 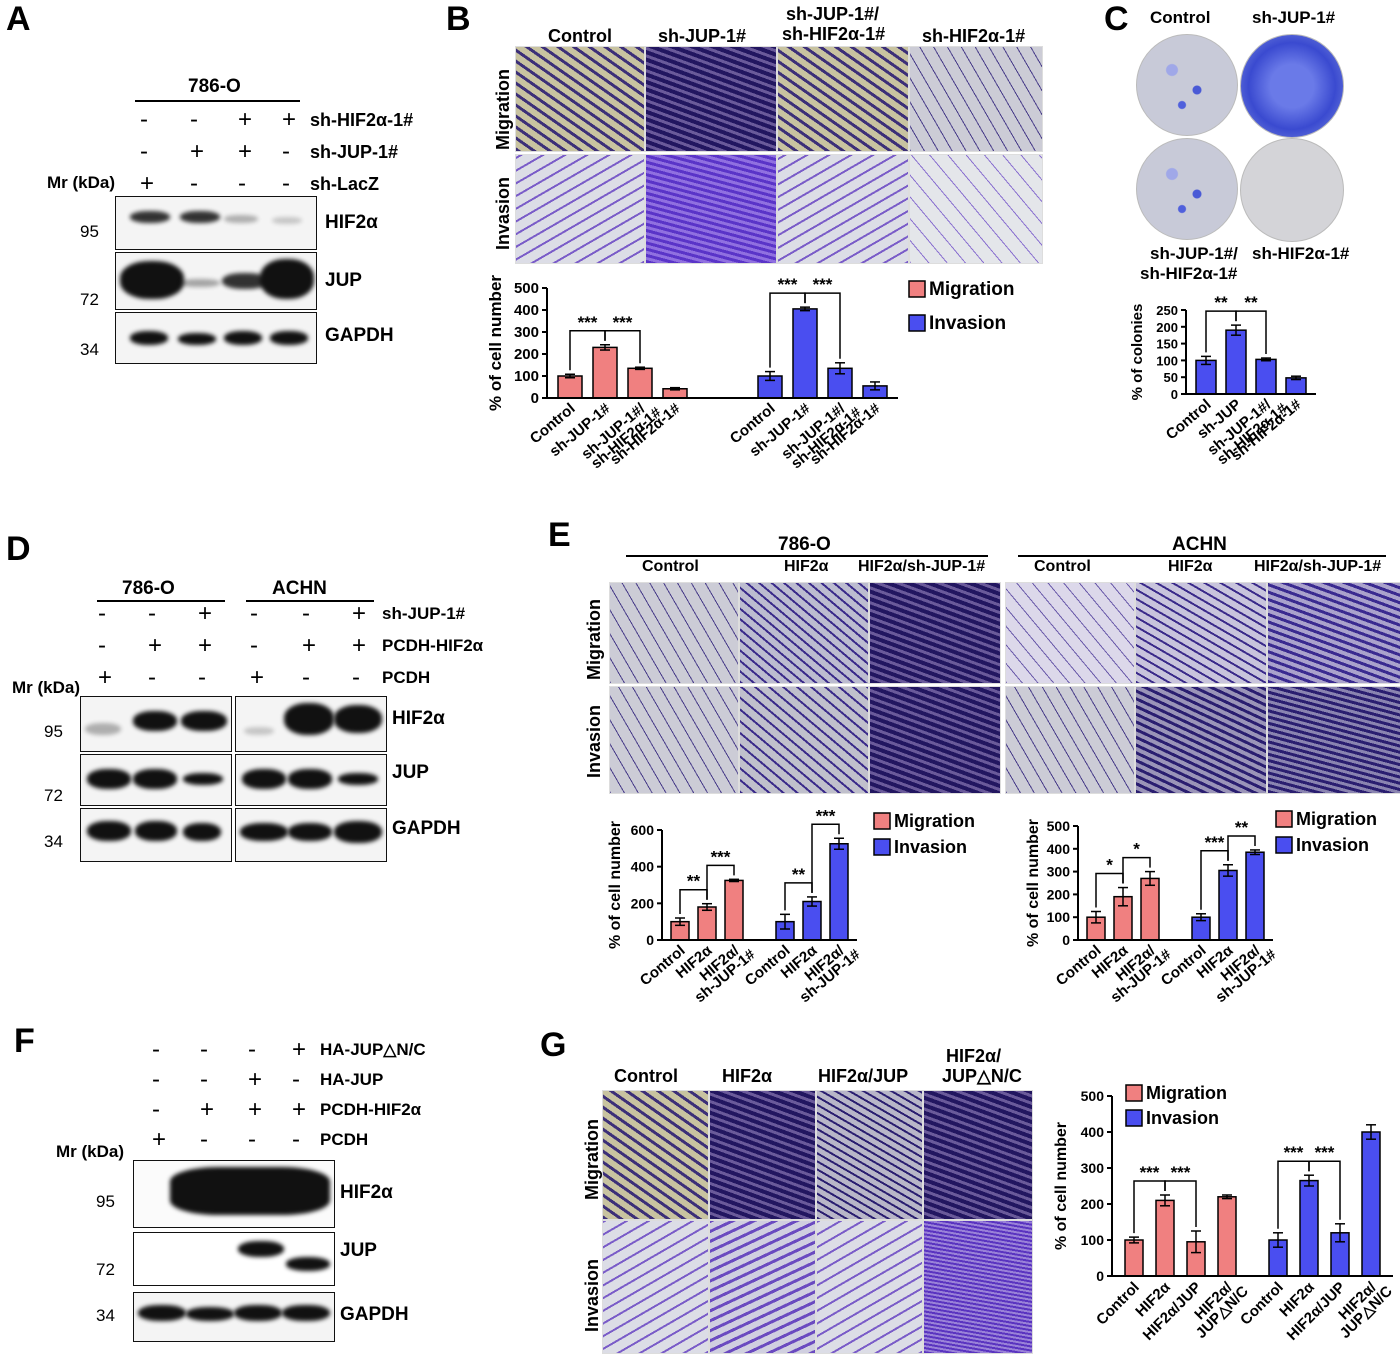 What do you see at coordinates (1116, 19) in the screenshot?
I see `panel-letter-c: C` at bounding box center [1116, 19].